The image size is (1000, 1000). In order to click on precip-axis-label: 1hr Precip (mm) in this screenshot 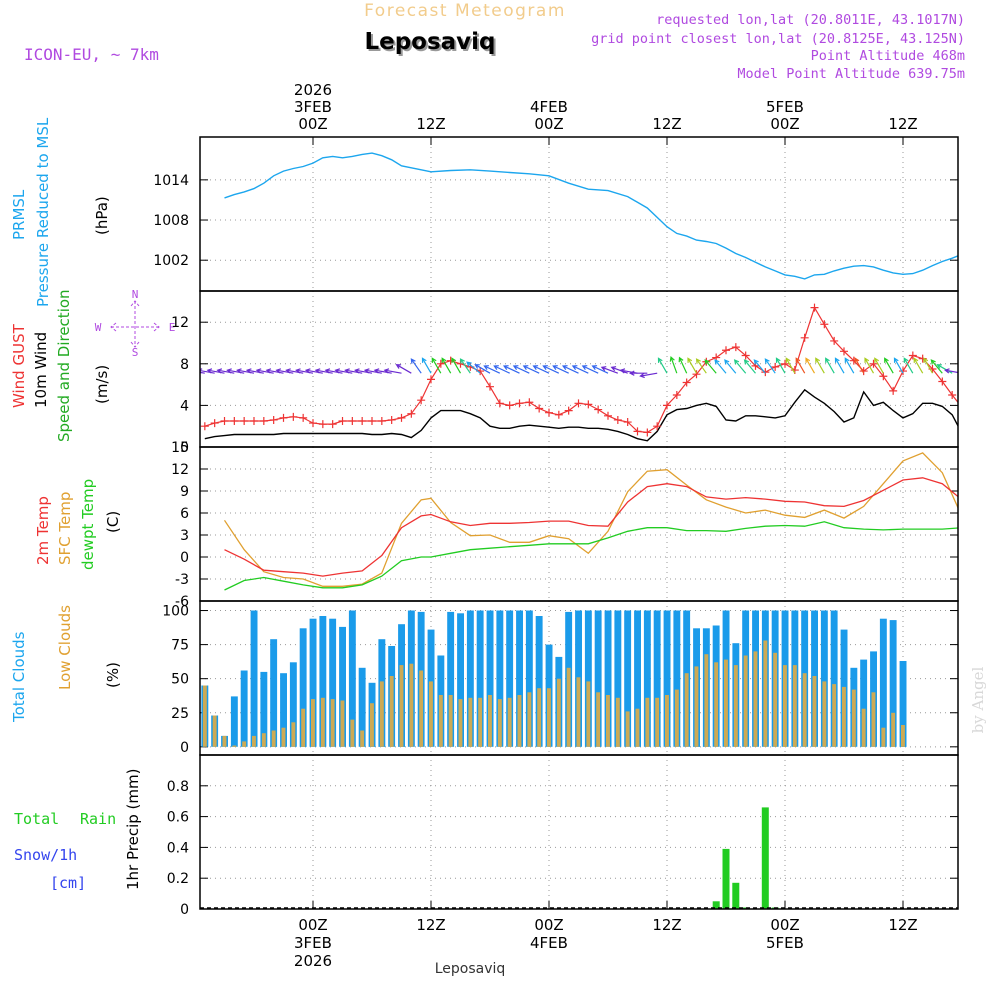, I will do `click(133, 829)`.